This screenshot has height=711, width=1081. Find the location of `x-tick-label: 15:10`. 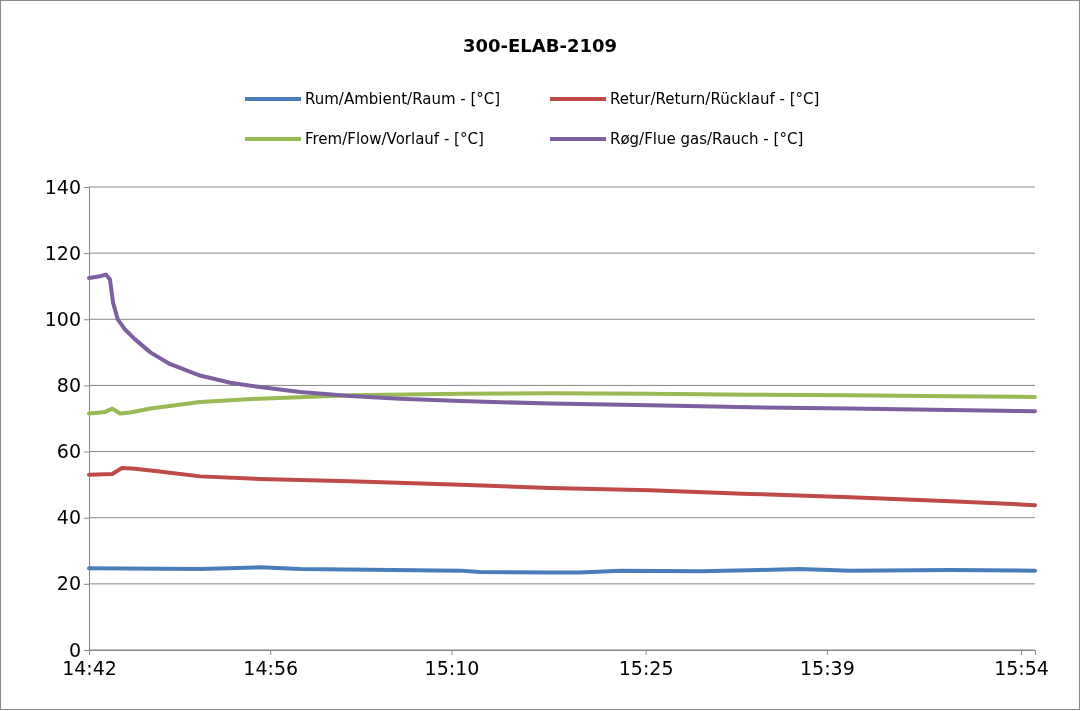

x-tick-label: 15:10 is located at coordinates (452, 668).